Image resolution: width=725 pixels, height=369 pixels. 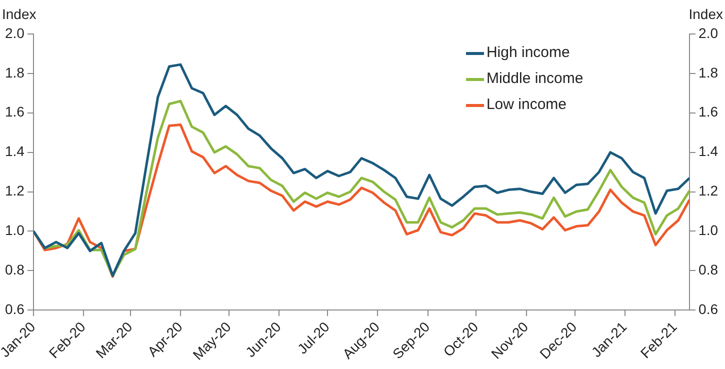 What do you see at coordinates (526, 105) in the screenshot?
I see `legend-label: Low income` at bounding box center [526, 105].